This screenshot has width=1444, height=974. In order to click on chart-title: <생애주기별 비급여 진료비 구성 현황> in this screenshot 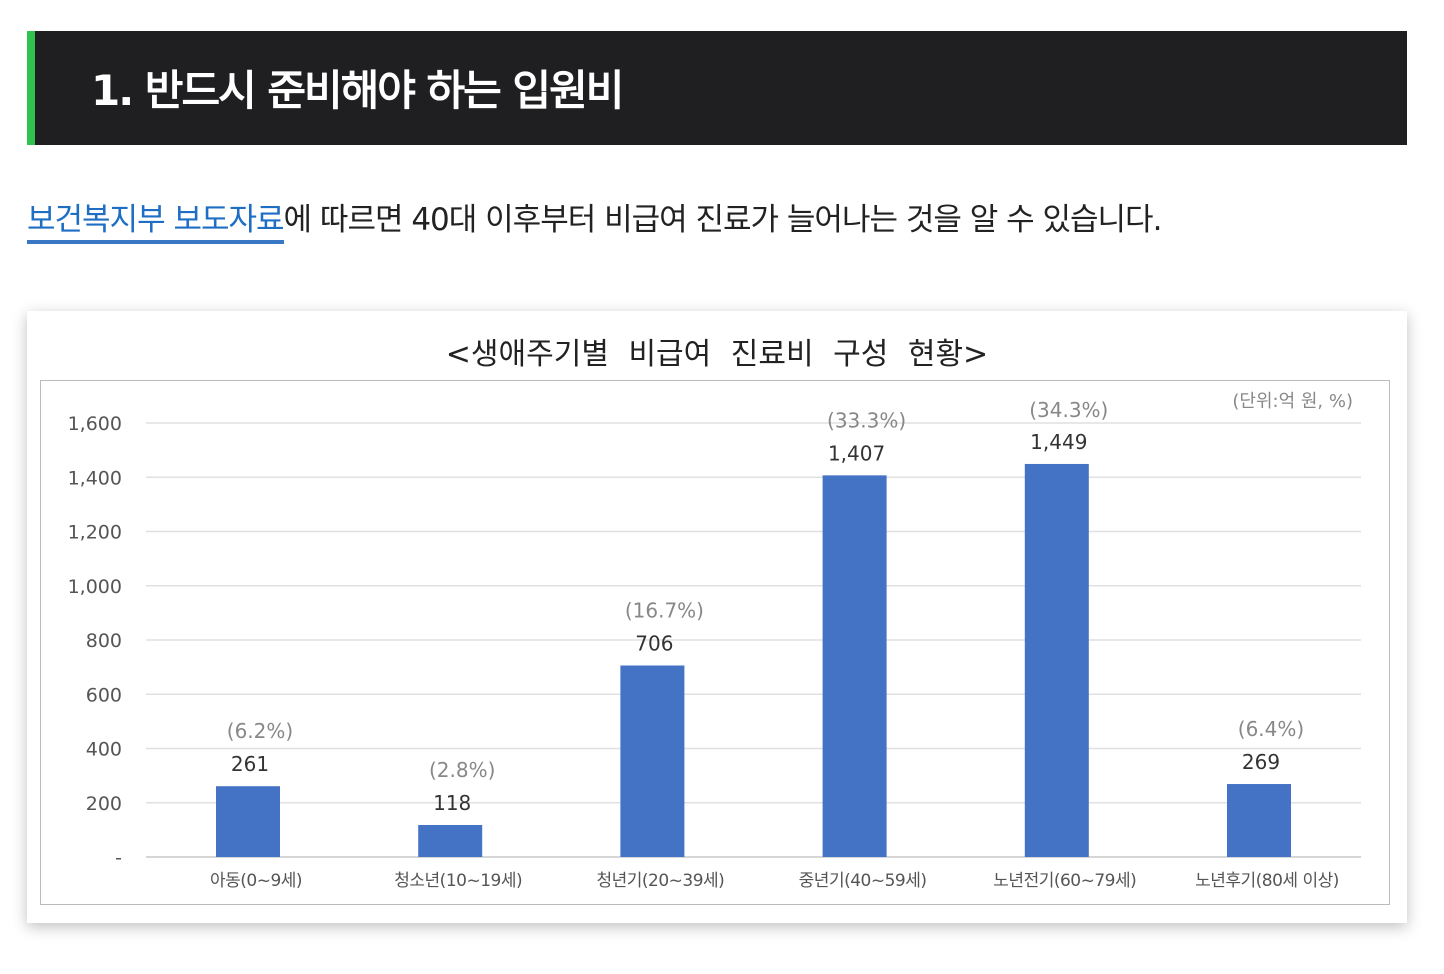, I will do `click(717, 354)`.